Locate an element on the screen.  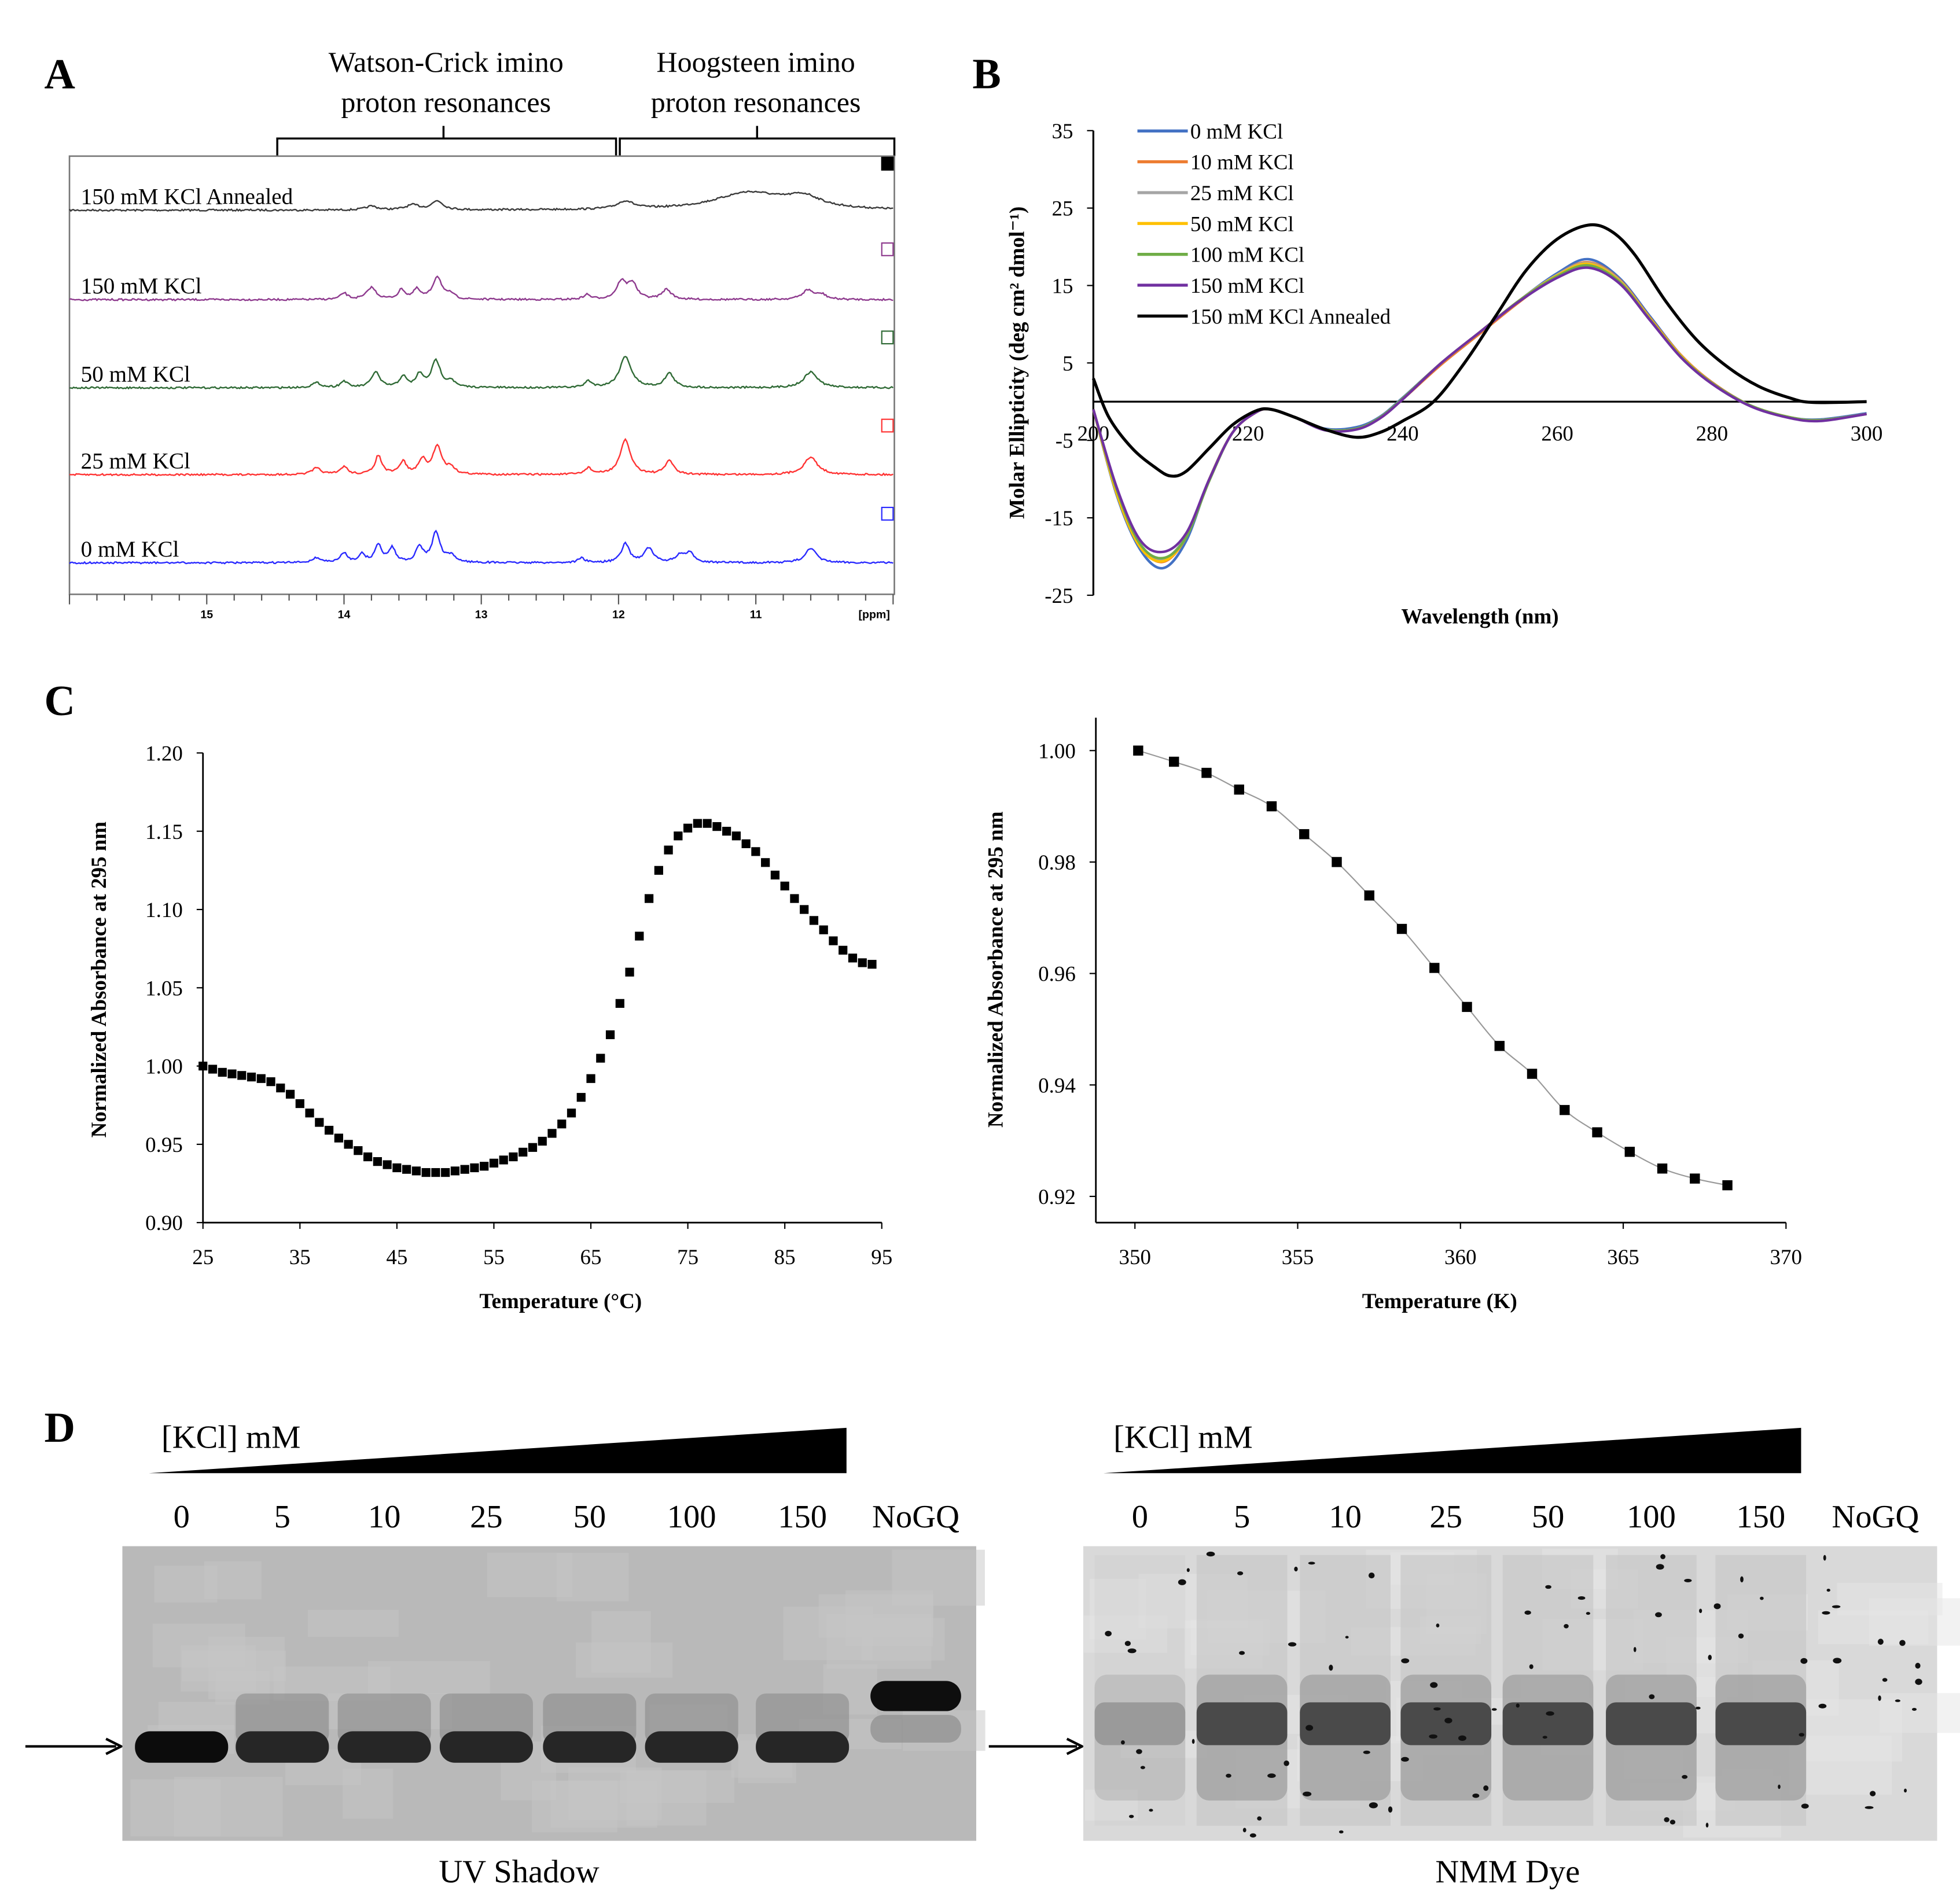
band-arrow-icon is located at coordinates (1036, 1746).